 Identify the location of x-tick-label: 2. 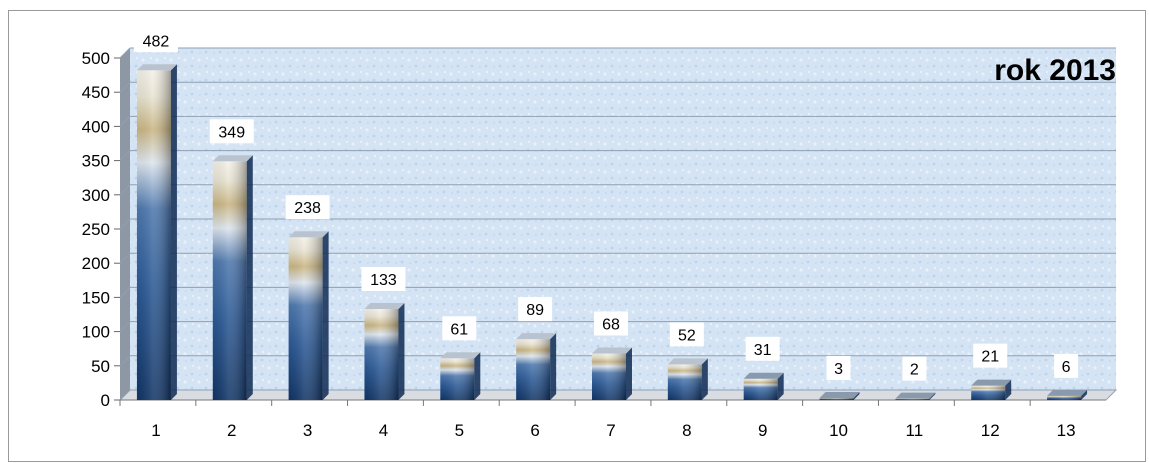
(231, 430).